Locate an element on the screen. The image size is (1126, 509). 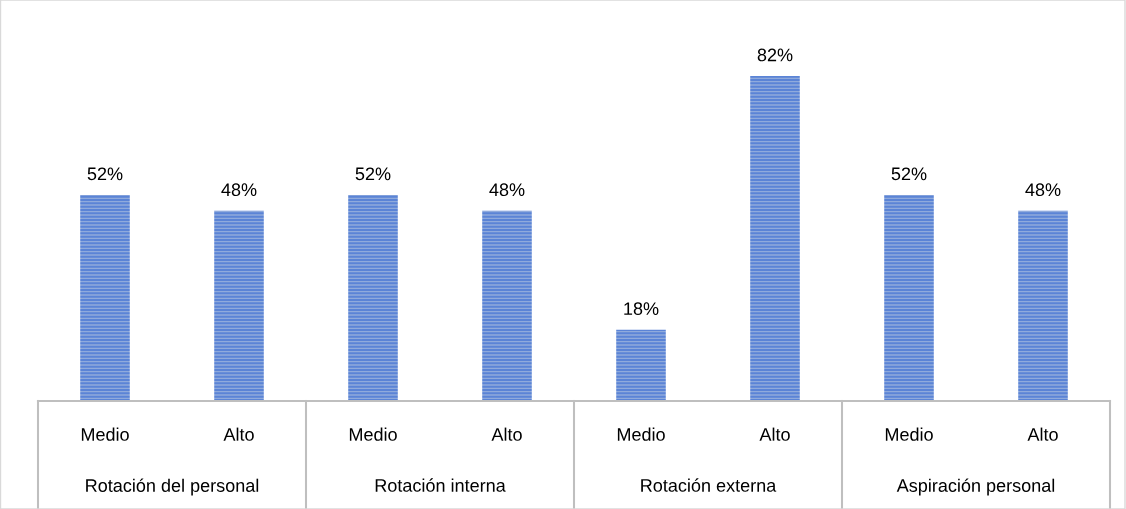
text: Rotación del personal is located at coordinates (172, 487).